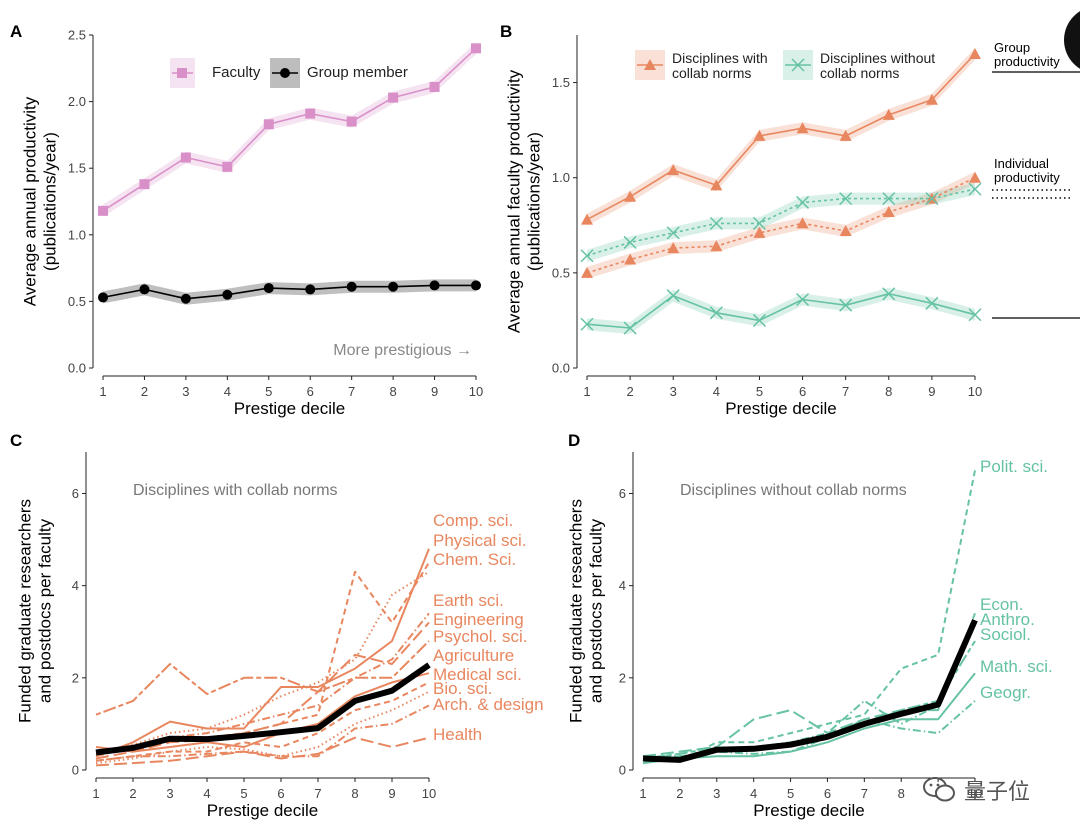  Describe the element at coordinates (488, 704) in the screenshot. I see `series-end-label: Arch. & design` at that location.